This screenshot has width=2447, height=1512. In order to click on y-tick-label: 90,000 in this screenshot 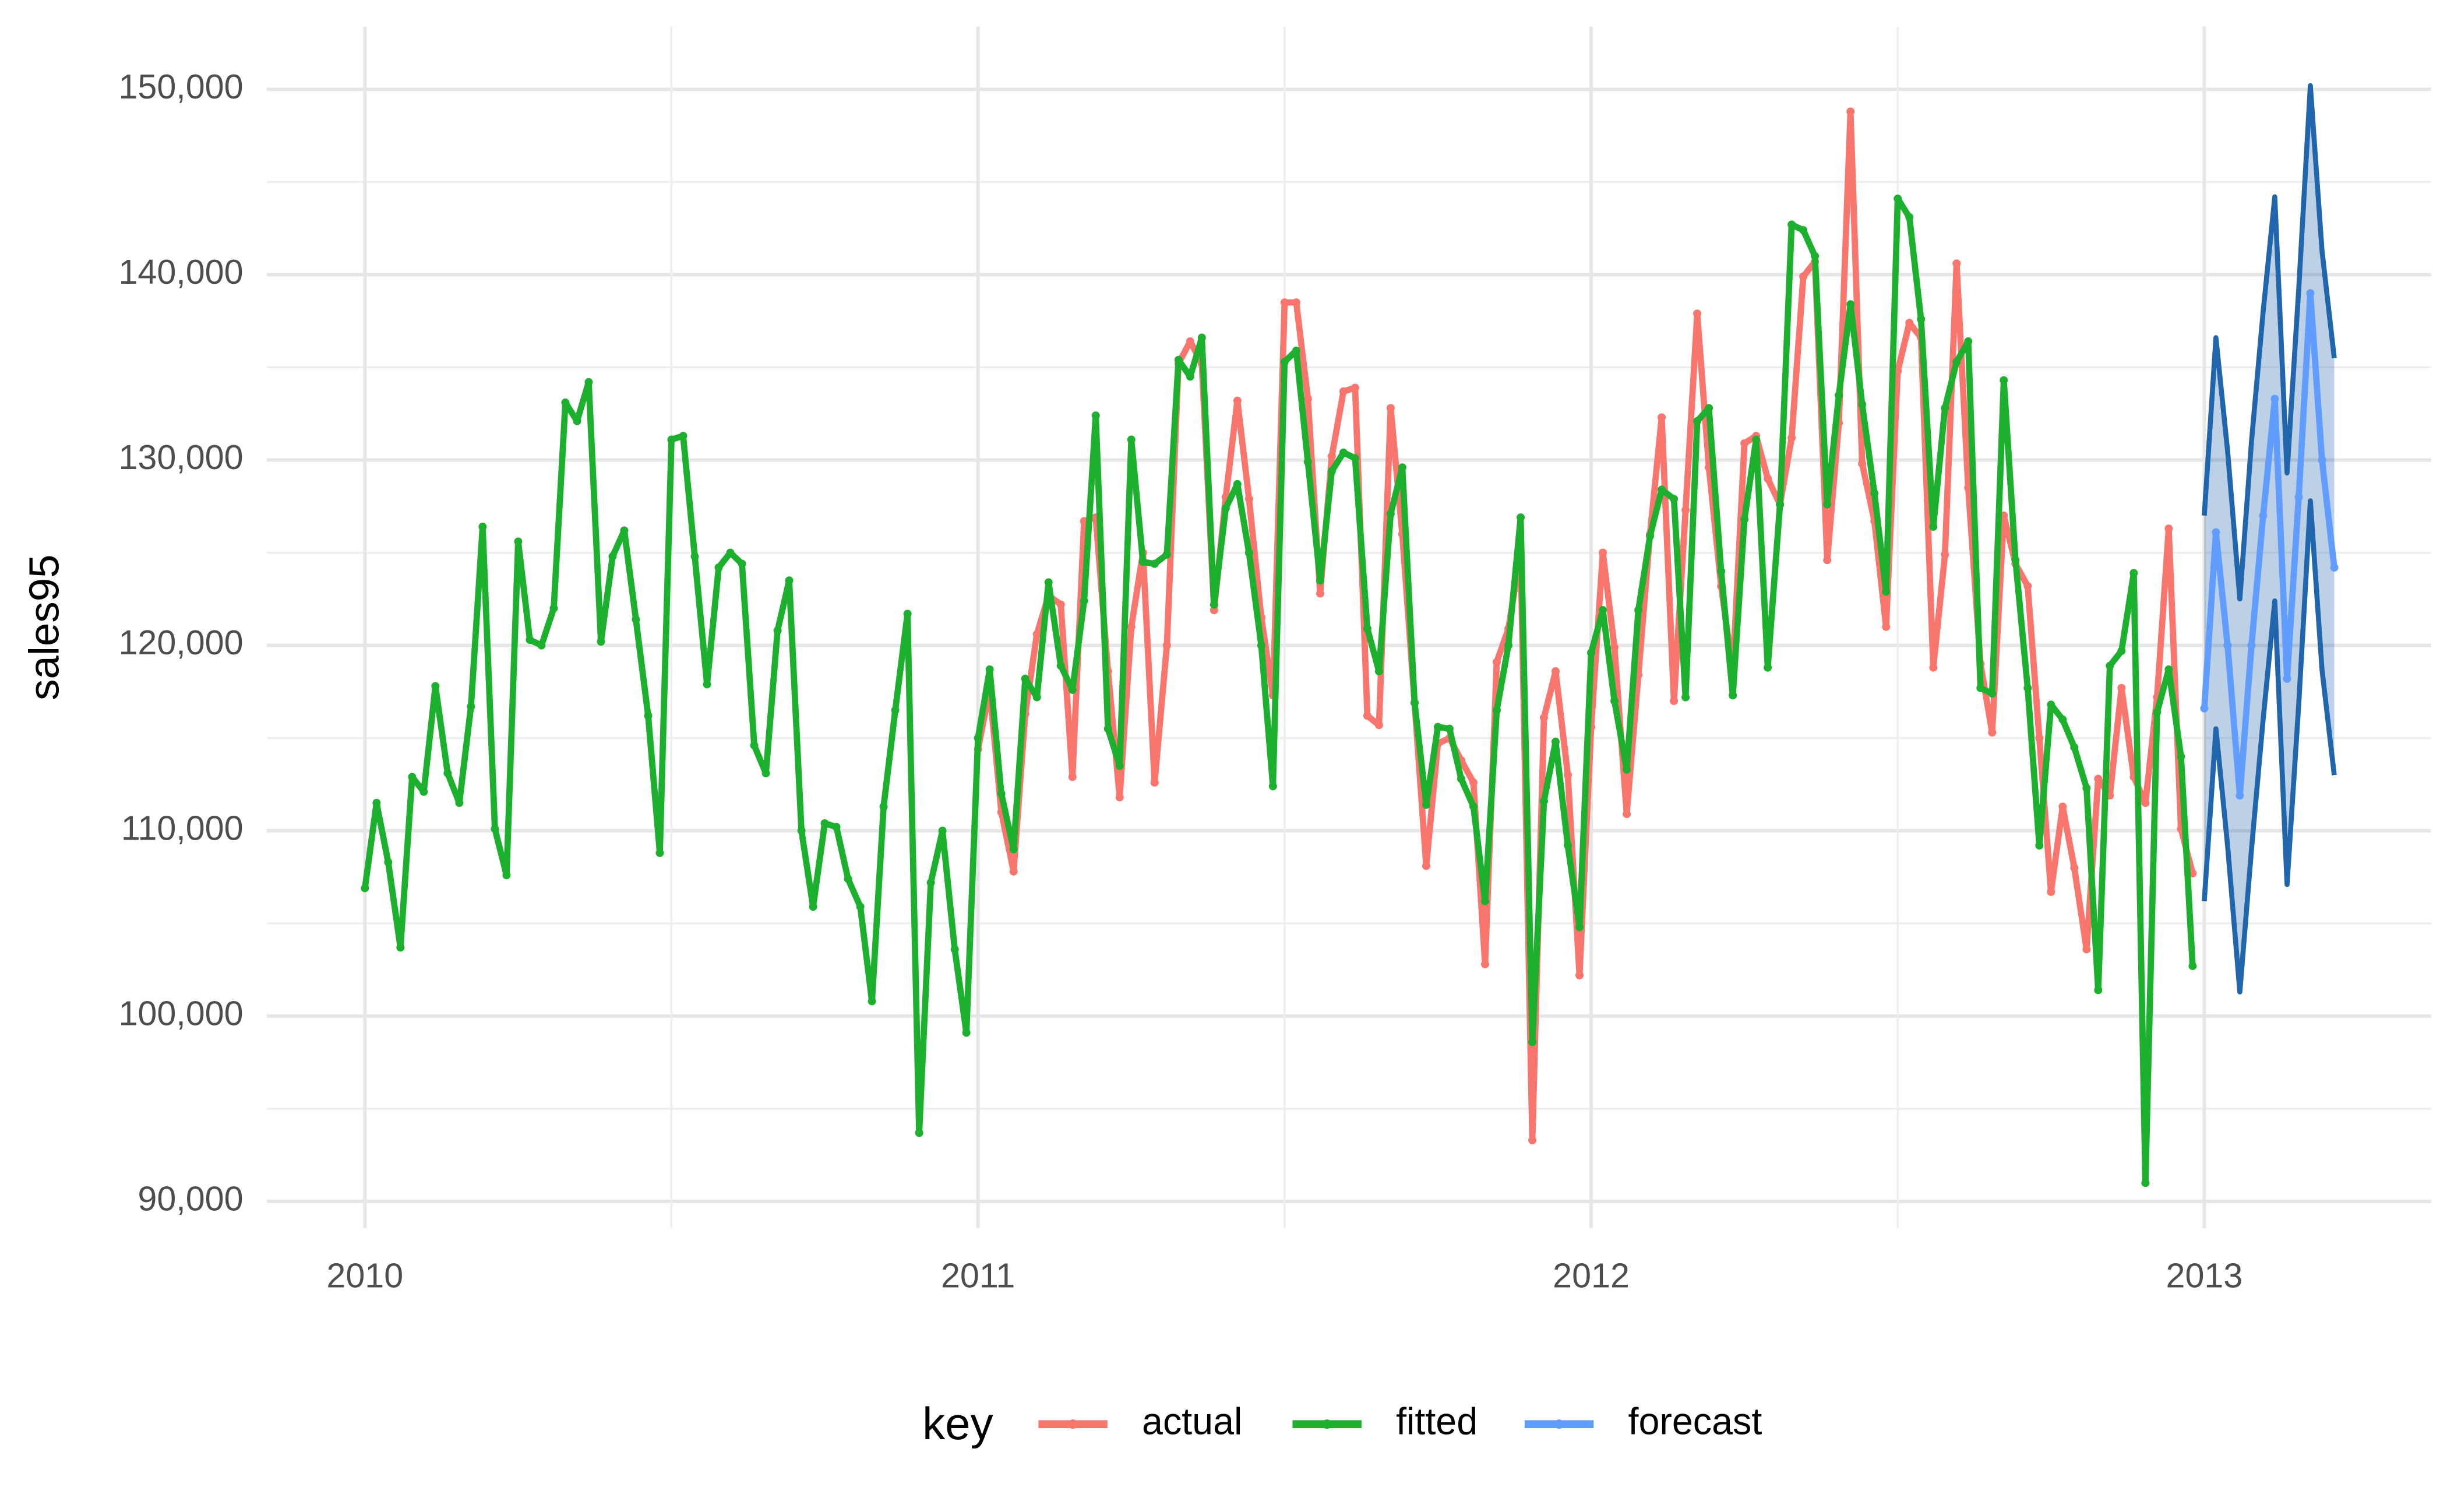, I will do `click(190, 1198)`.